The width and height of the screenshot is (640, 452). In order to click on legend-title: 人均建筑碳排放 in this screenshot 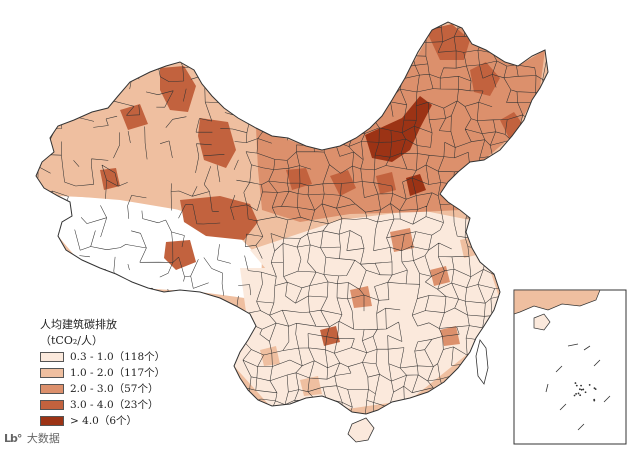, I will do `click(78, 324)`.